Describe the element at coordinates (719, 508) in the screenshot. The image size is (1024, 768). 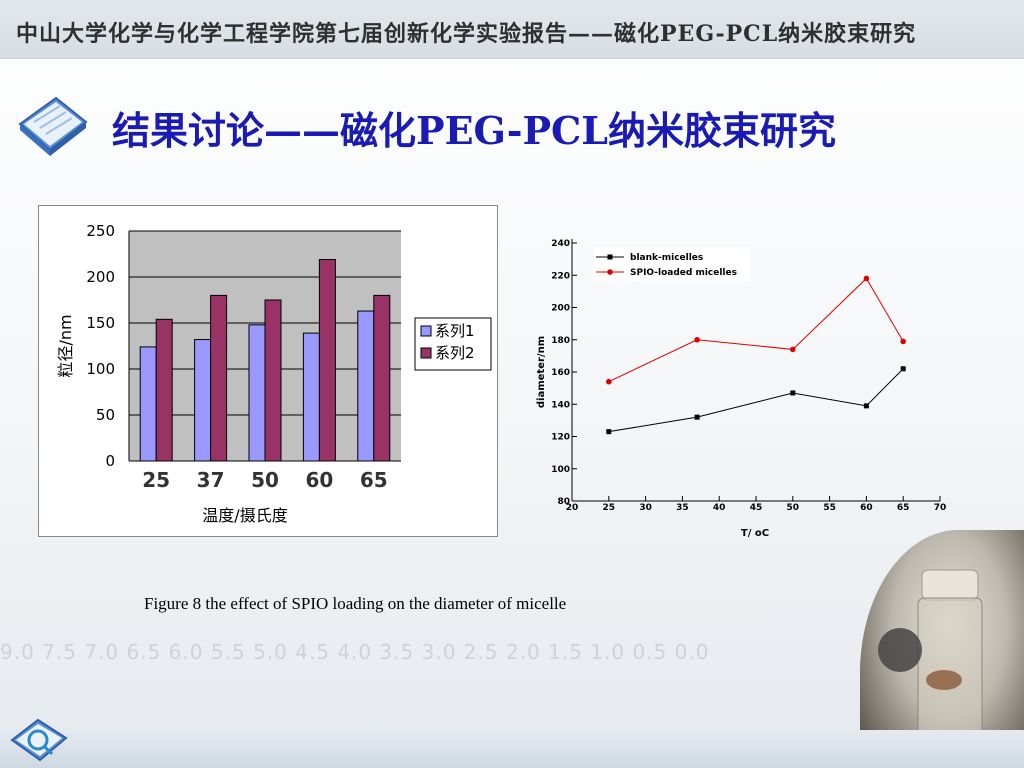
I see `x-tick-label: 40` at that location.